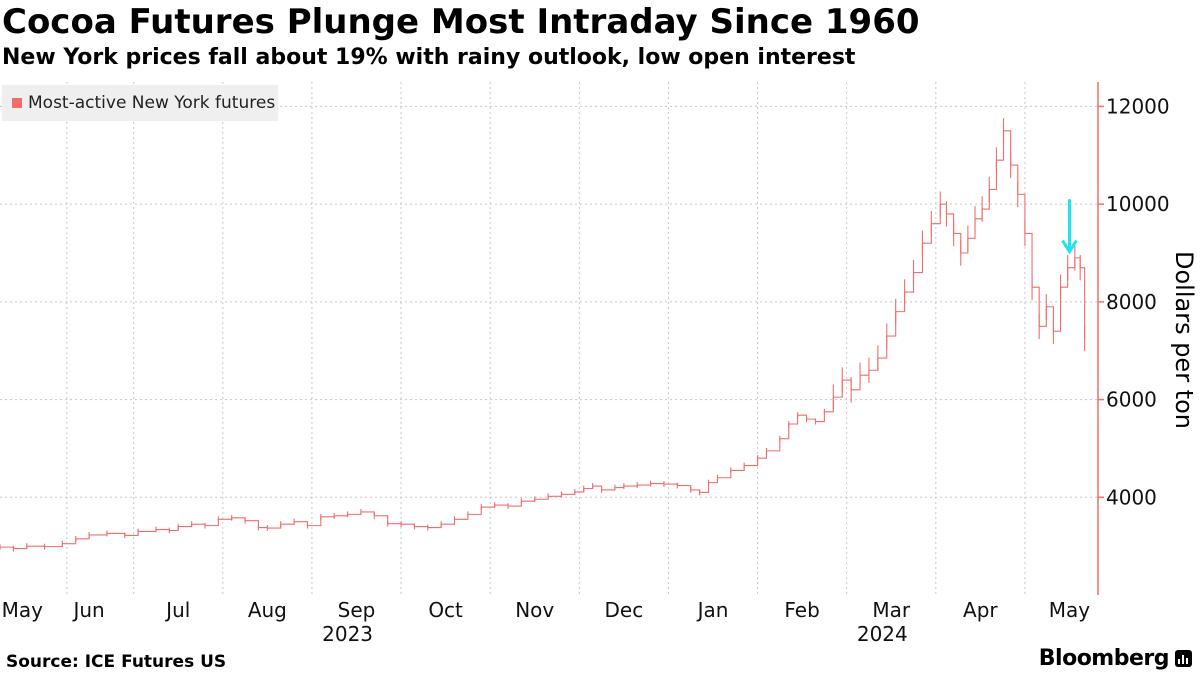  I want to click on y-tick-label: 10000, so click(1138, 204).